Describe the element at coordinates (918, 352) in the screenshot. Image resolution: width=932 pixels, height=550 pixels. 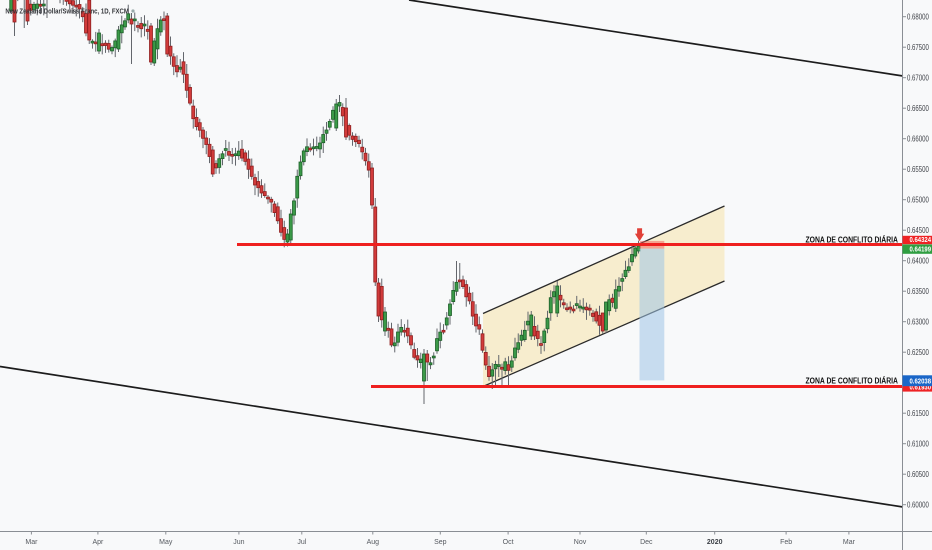
I see `svg-text: 0.62500` at that location.